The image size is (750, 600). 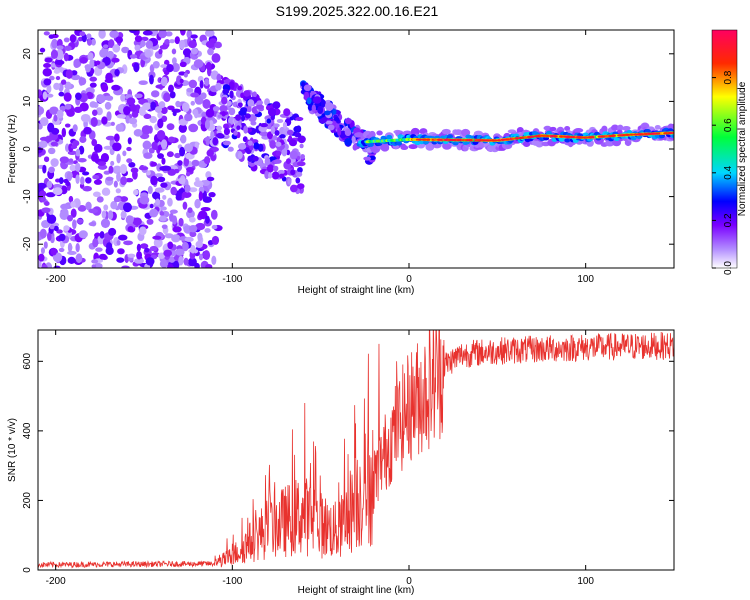 What do you see at coordinates (723, 172) in the screenshot?
I see `colorbar-ticks: 0.0 0.2 0.4 0.6 0.8` at bounding box center [723, 172].